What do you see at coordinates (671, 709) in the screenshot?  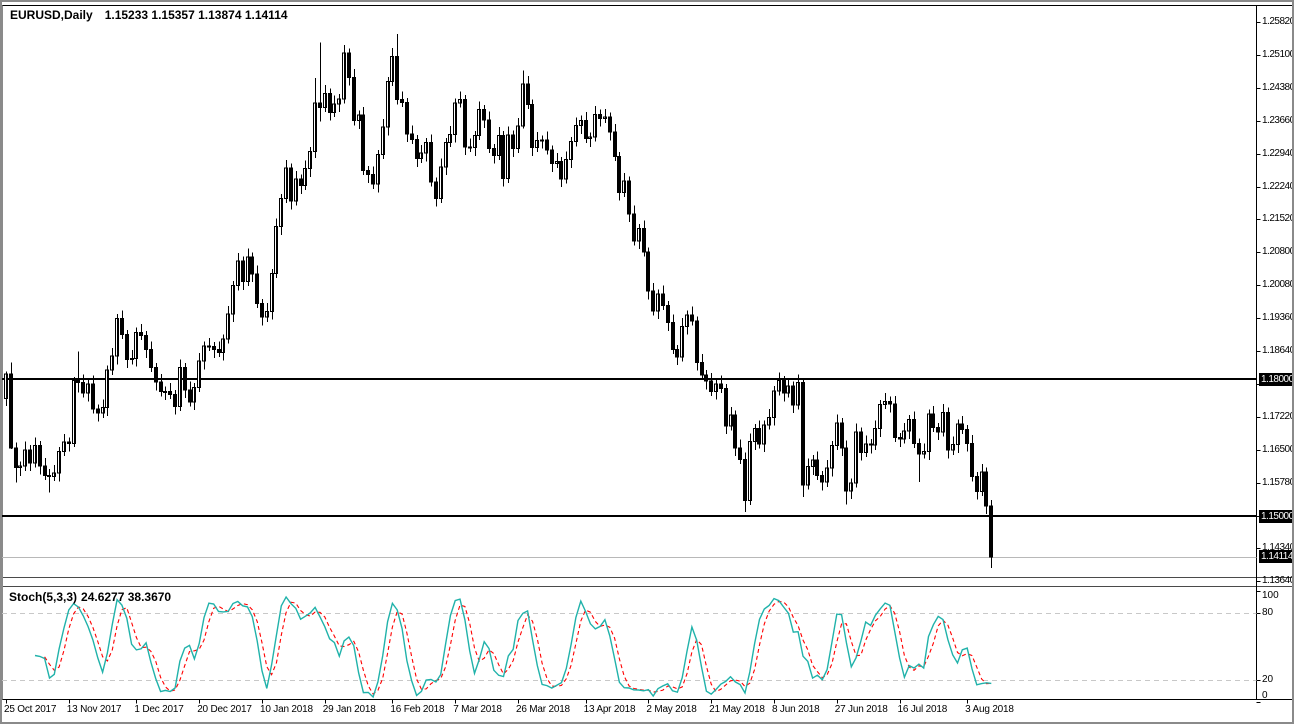 I see `date-axis-label: 2 May 2018` at bounding box center [671, 709].